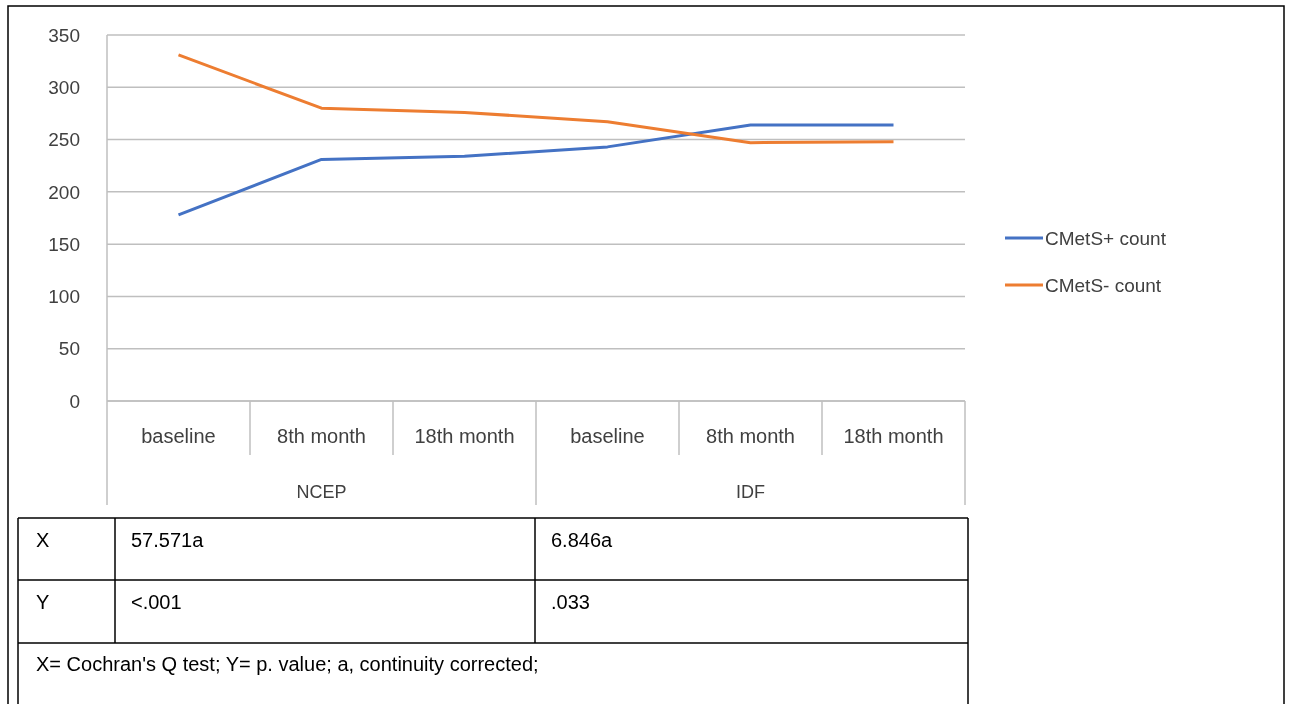 This screenshot has width=1290, height=704. Describe the element at coordinates (570, 602) in the screenshot. I see `text: .033` at that location.